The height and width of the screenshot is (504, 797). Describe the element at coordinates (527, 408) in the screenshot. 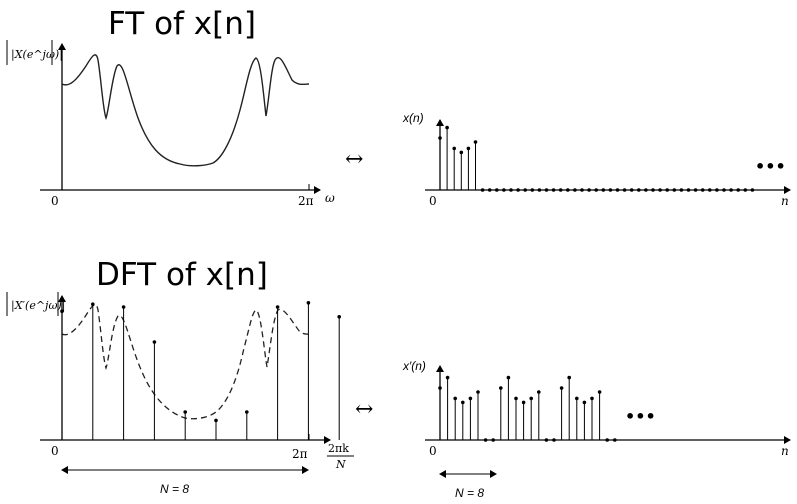

I see `xpn-stems` at that location.